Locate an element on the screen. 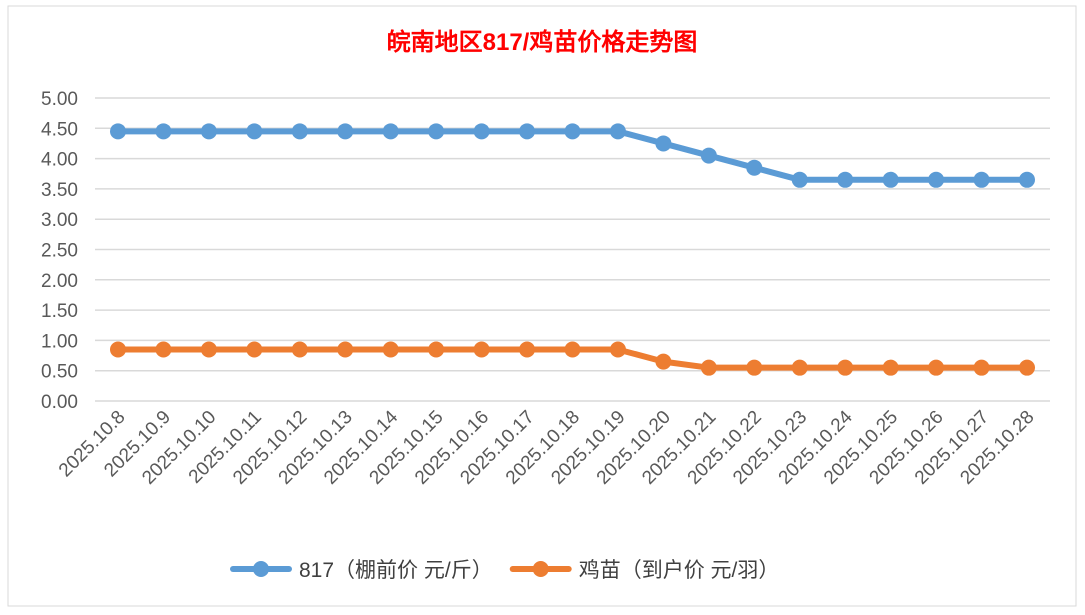 Image resolution: width=1085 pixels, height=615 pixels. y-tick-label: 1.50 is located at coordinates (59, 311).